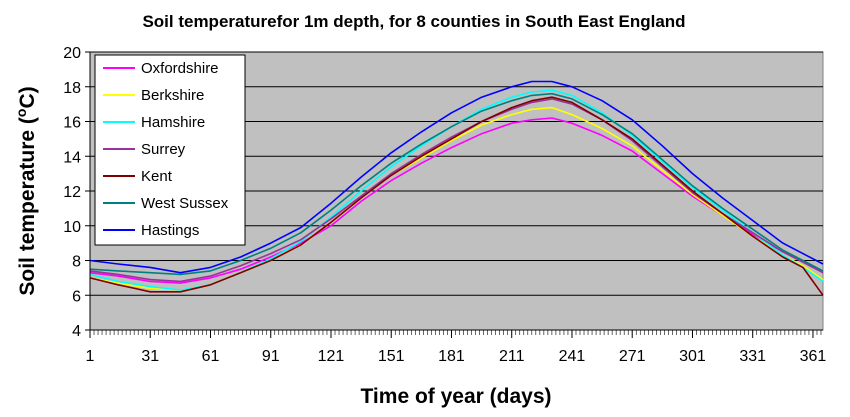 This screenshot has height=417, width=850. I want to click on y-tick-label: 20, so click(72, 53).